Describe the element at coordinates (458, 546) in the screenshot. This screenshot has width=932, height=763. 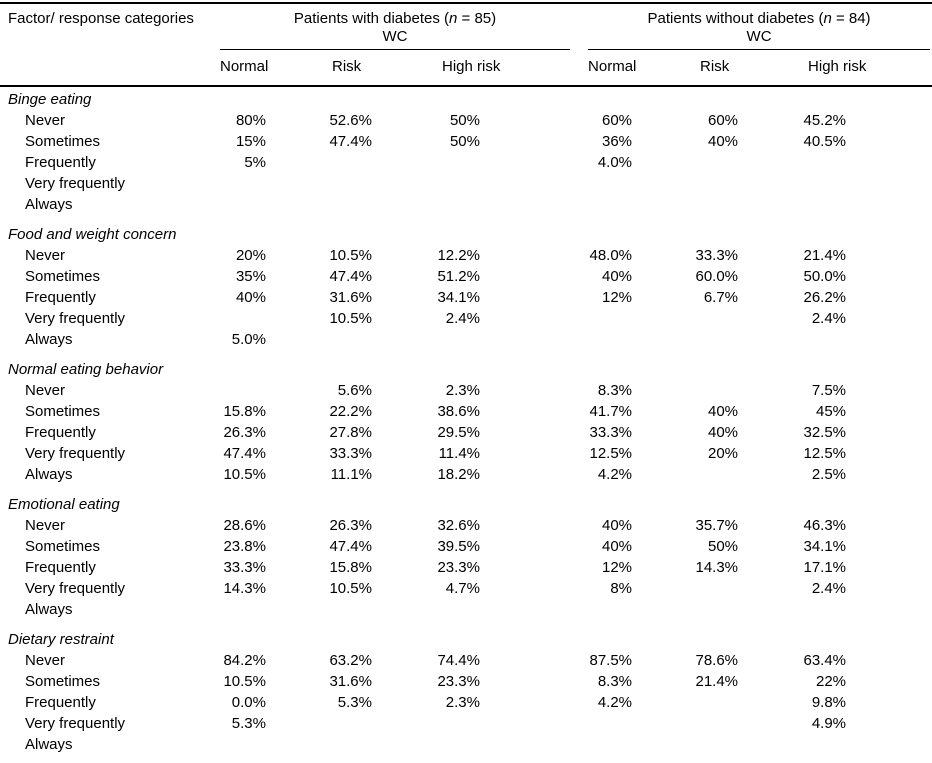
I see `value-cell: 39.5%` at that location.